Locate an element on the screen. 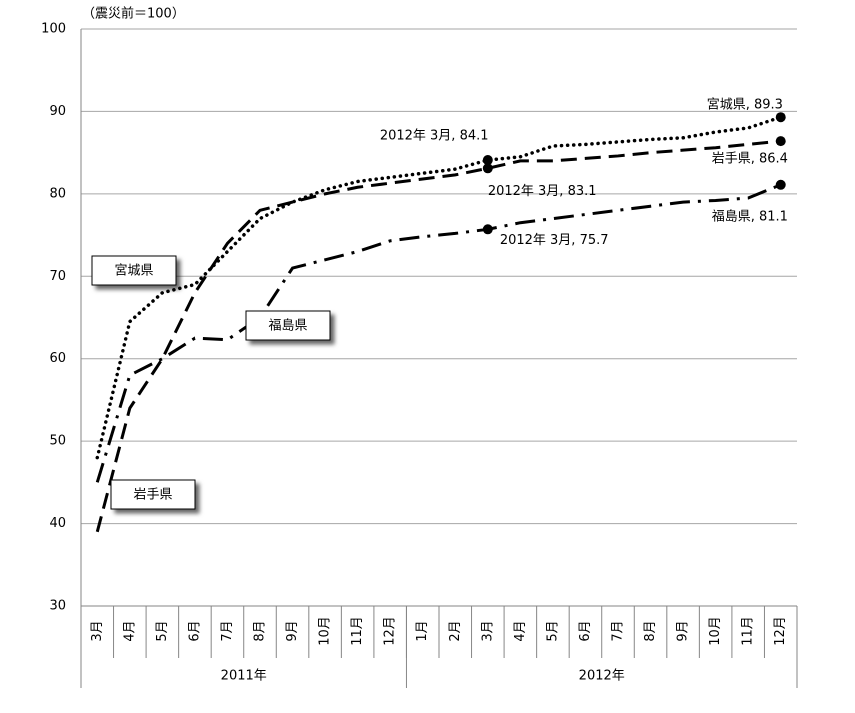 The height and width of the screenshot is (713, 855). legend-item: 宮城県 is located at coordinates (134, 270).